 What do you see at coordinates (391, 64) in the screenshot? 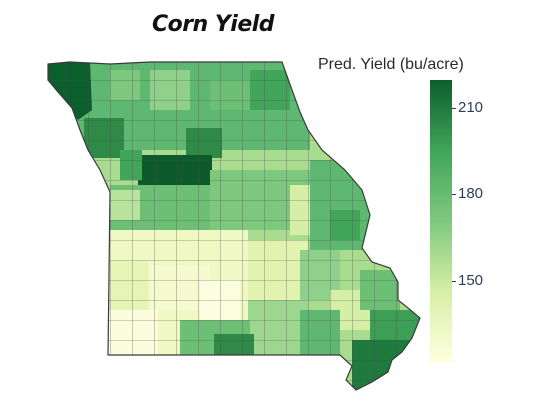
I see `legend-title: Pred. Yield (bu/acre)` at bounding box center [391, 64].